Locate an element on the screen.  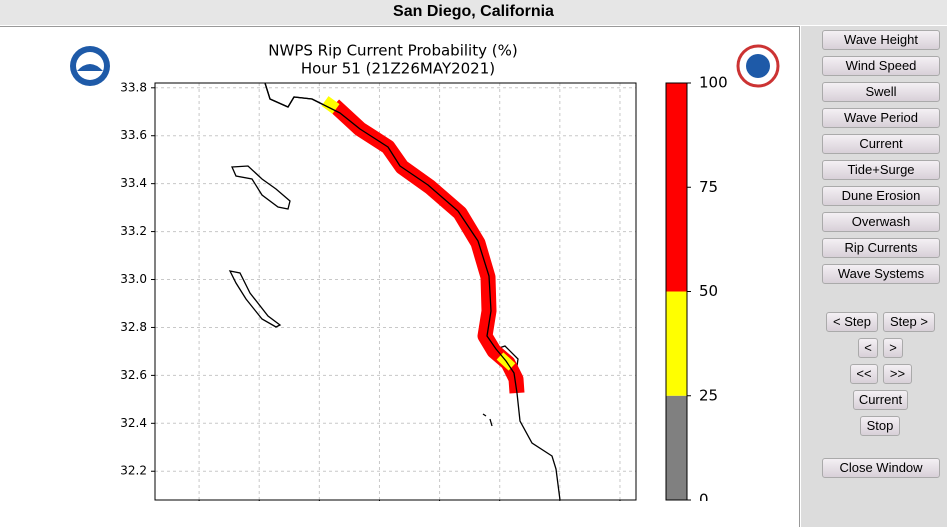
y-tick-label: 32.2 is located at coordinates (133, 471).